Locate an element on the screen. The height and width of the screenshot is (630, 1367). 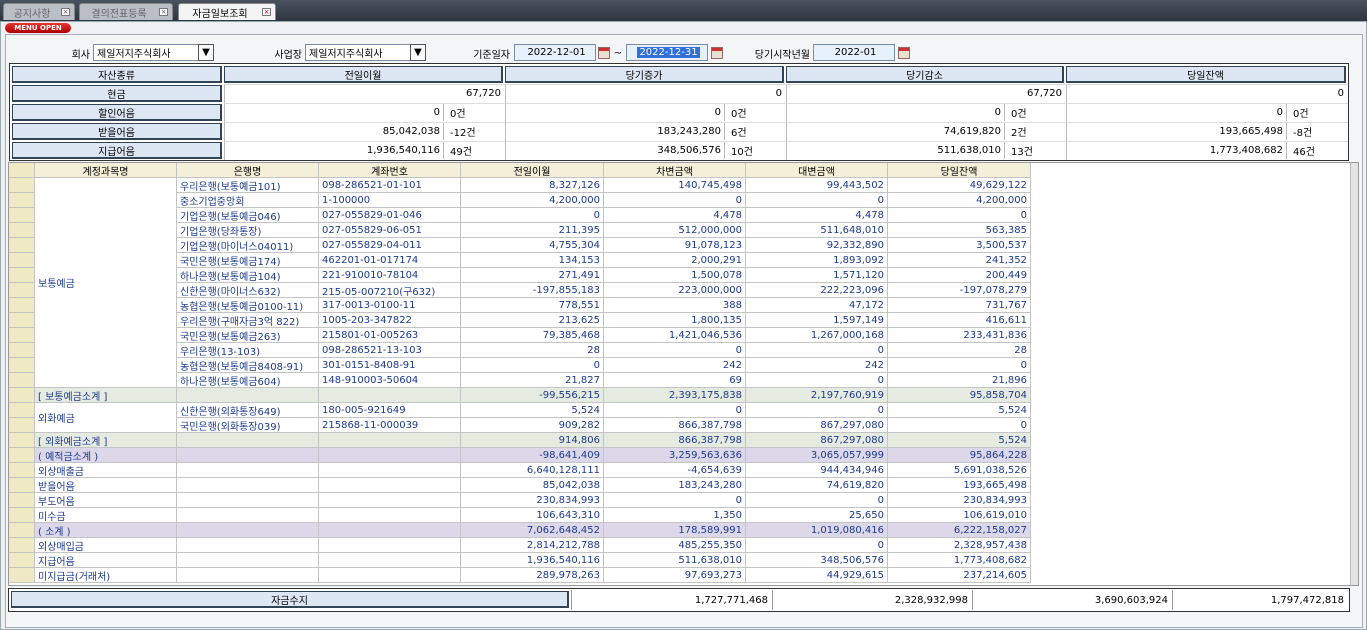
date-to: 2022-12-31 is located at coordinates (667, 52).